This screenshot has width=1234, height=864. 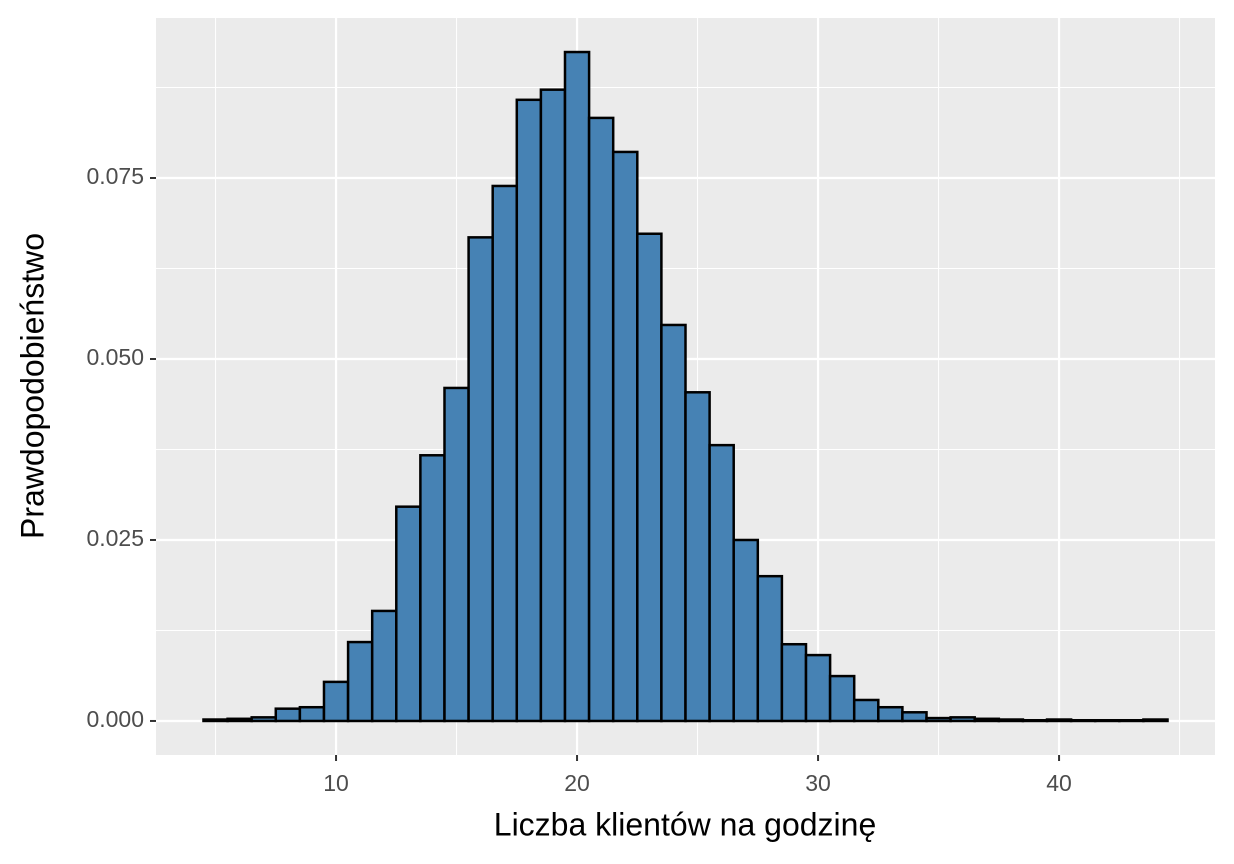 I want to click on y-tick-label: 0.000, so click(x=115, y=719).